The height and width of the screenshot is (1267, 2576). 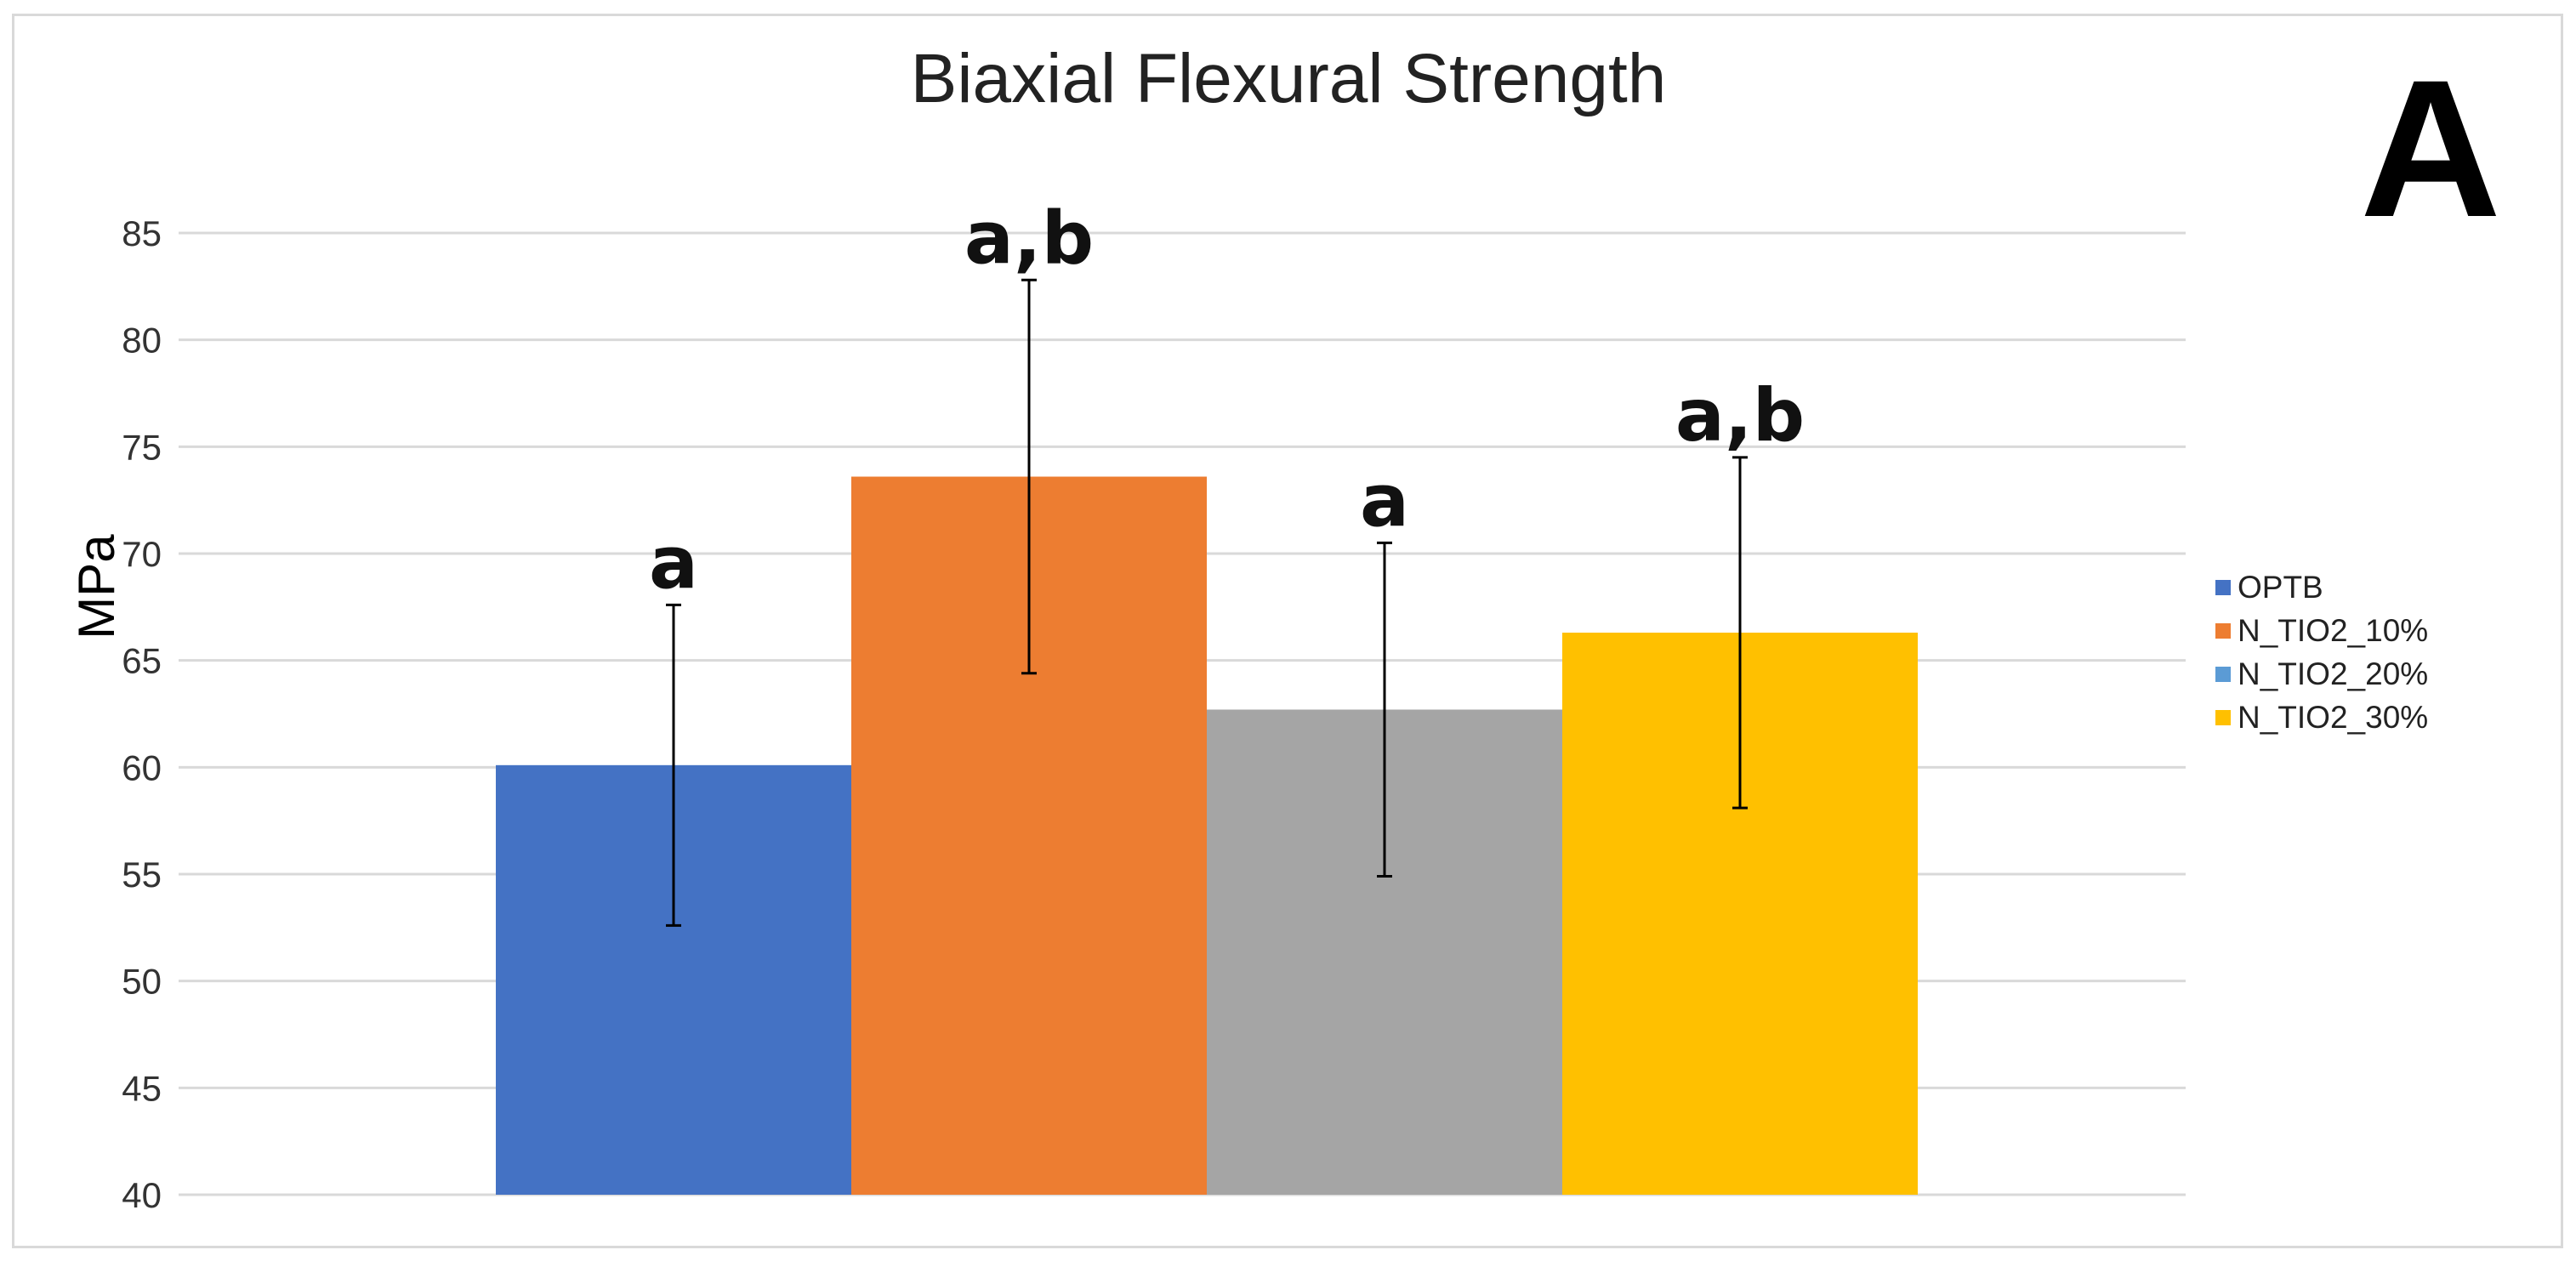 I want to click on y-tick-label: 50, so click(x=142, y=982).